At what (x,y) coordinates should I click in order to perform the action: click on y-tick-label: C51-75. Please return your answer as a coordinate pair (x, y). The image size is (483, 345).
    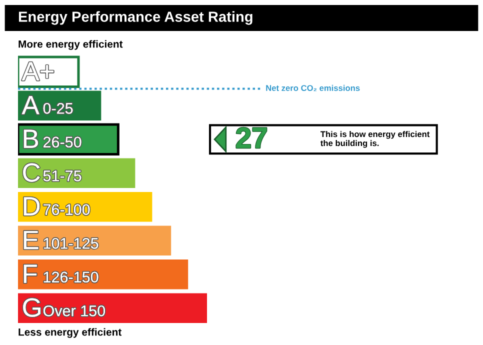
    Looking at the image, I should click on (52, 172).